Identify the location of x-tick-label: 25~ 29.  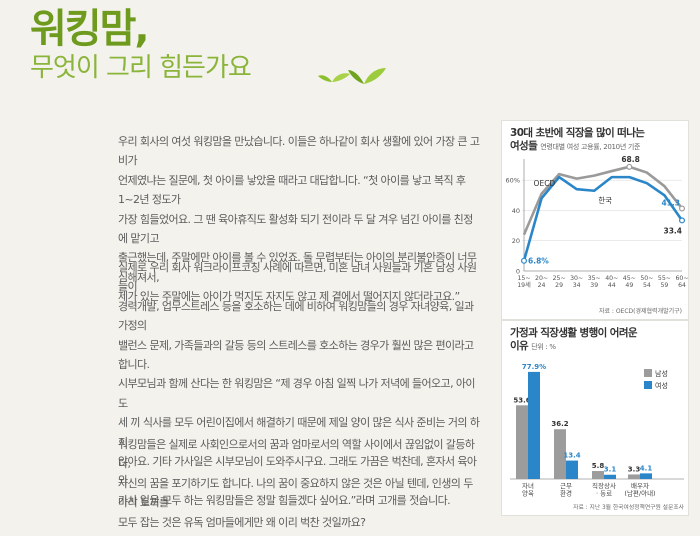
(559, 282).